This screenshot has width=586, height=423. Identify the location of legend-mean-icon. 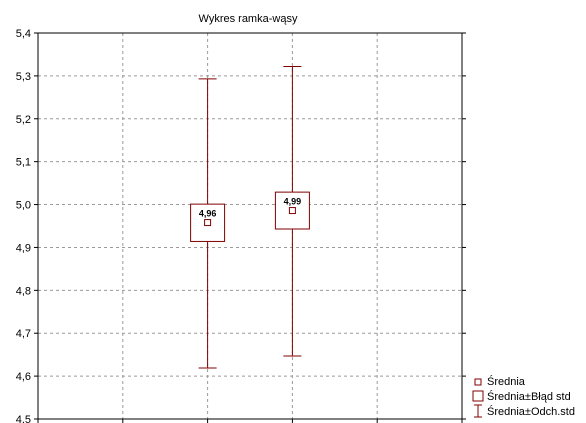
(478, 382).